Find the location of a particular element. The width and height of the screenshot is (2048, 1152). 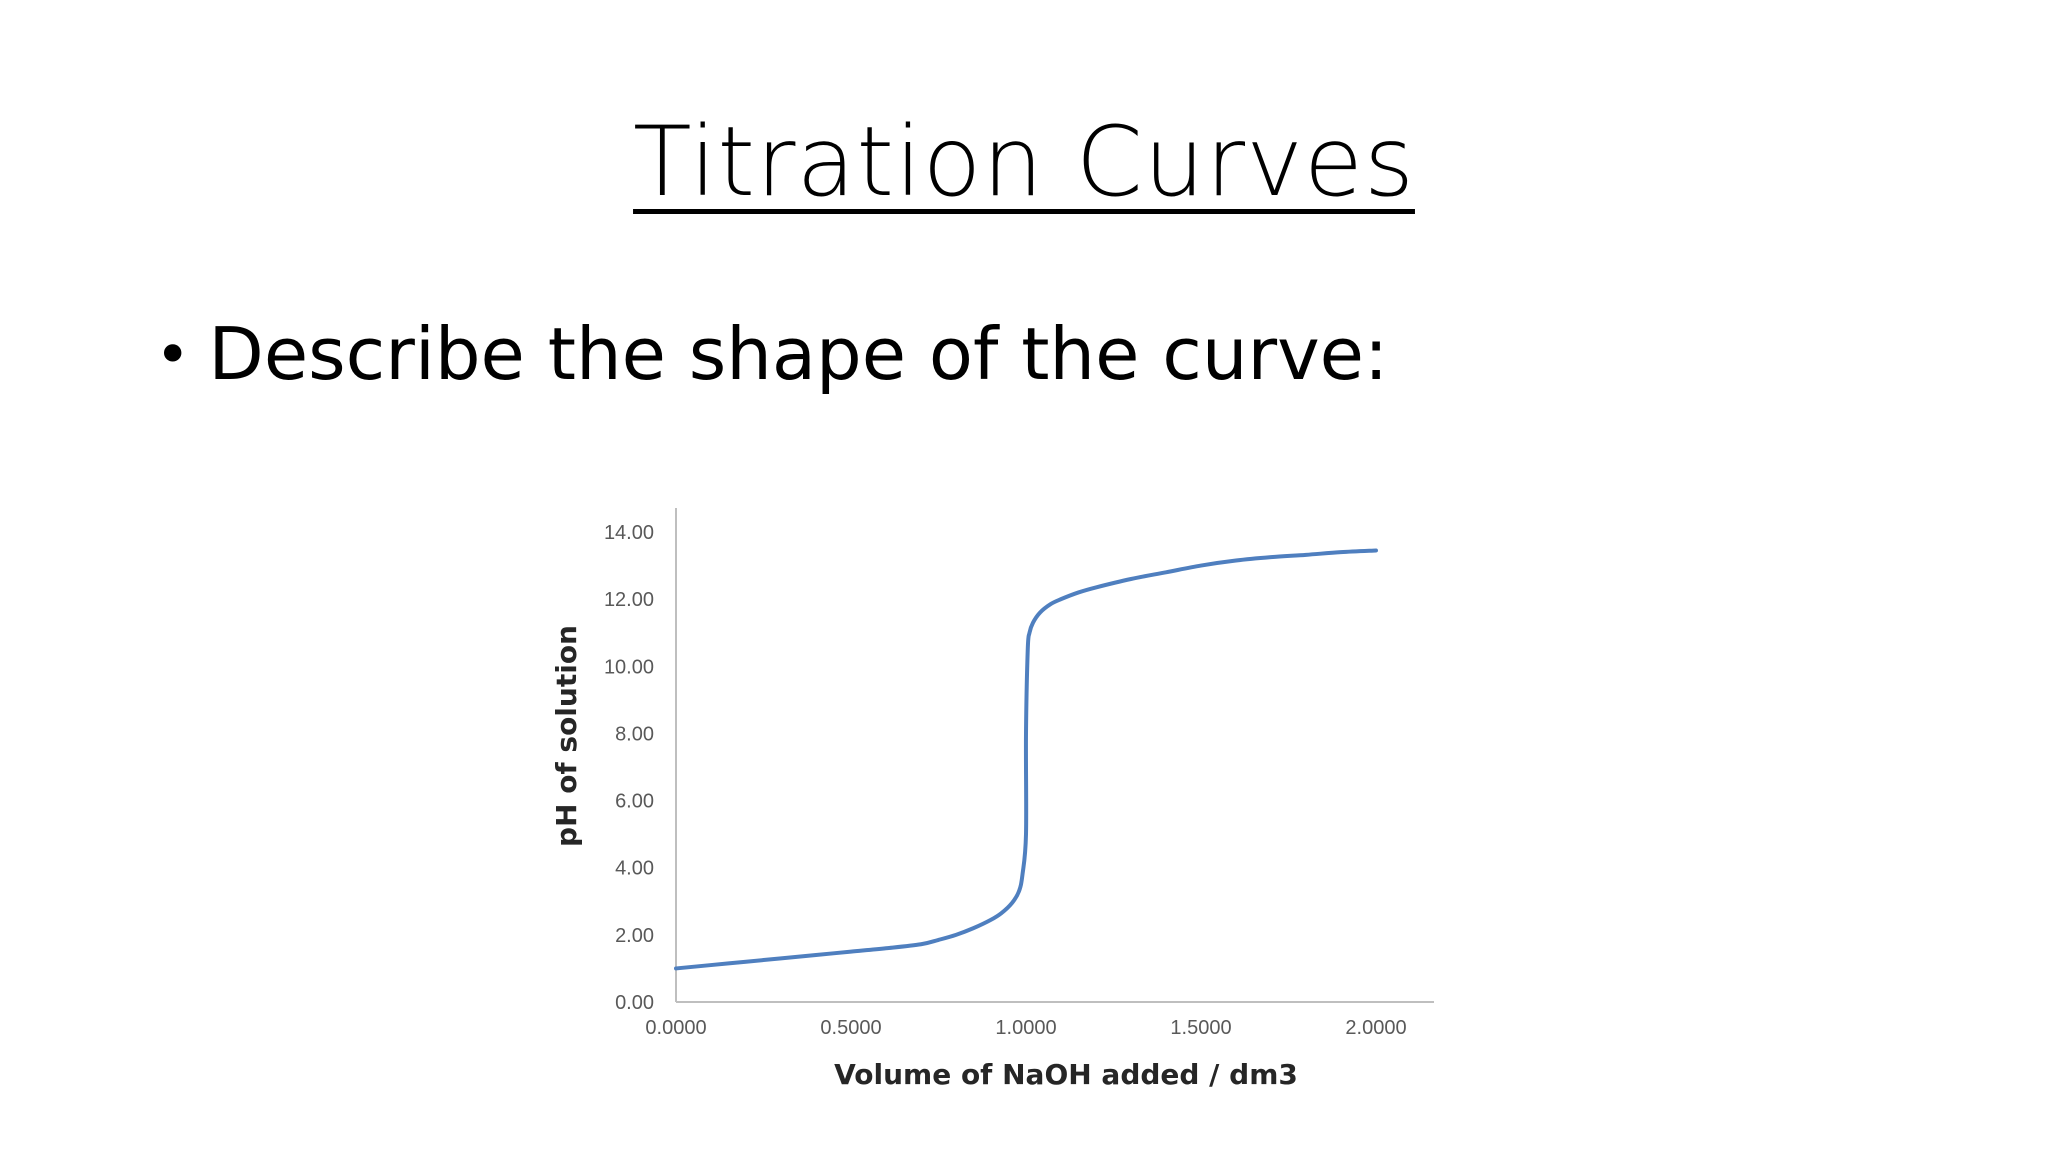

x-tick-label: 1.0000 is located at coordinates (1025, 1028).